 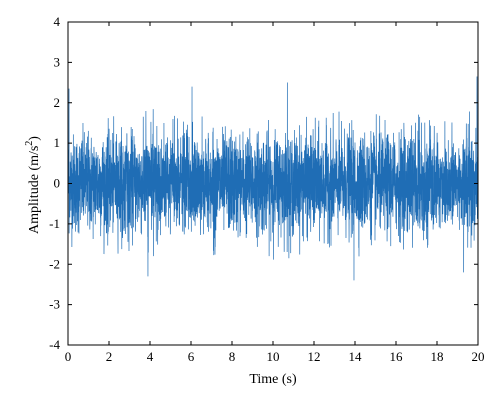 I want to click on x-tick-label: 0, so click(x=68, y=356).